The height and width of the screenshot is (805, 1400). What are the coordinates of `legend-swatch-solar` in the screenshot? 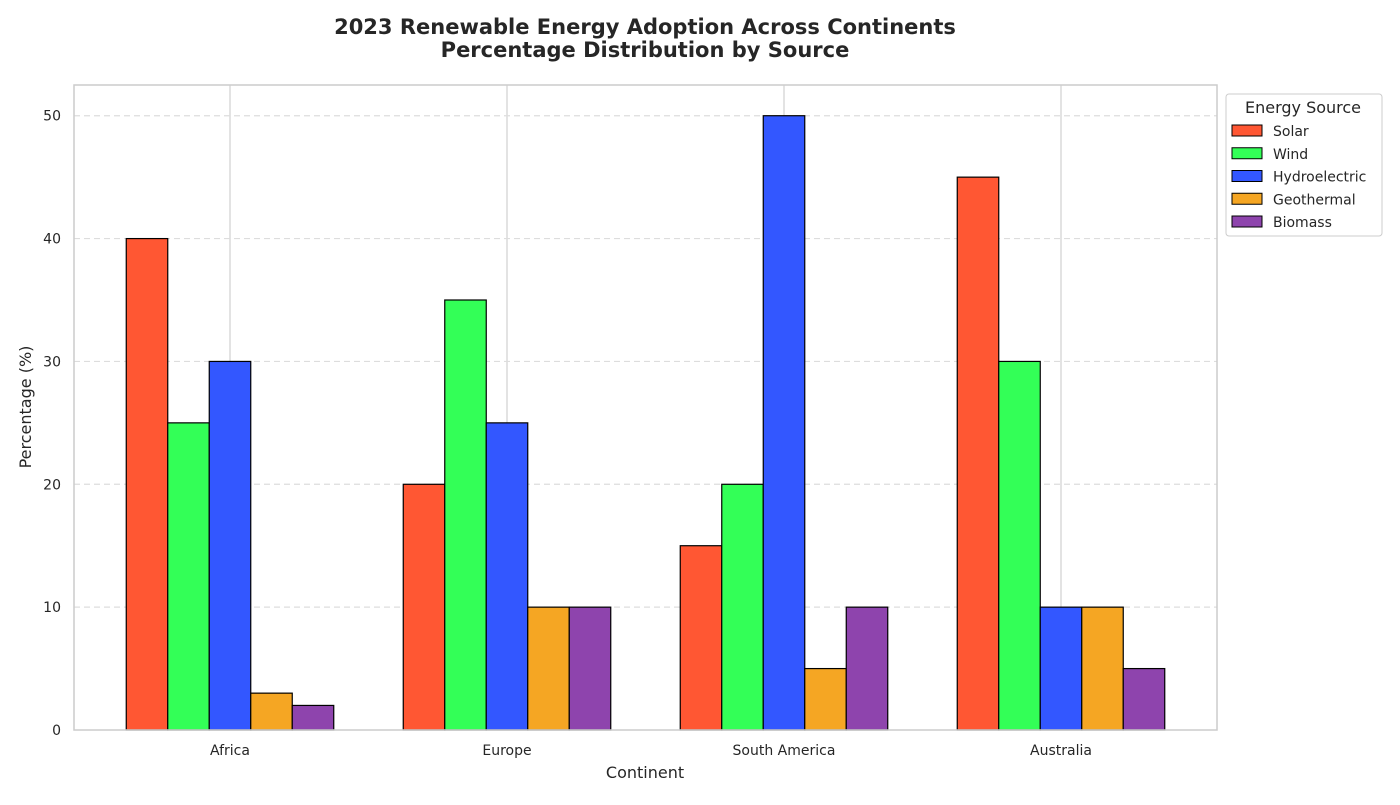 It's located at (1247, 130).